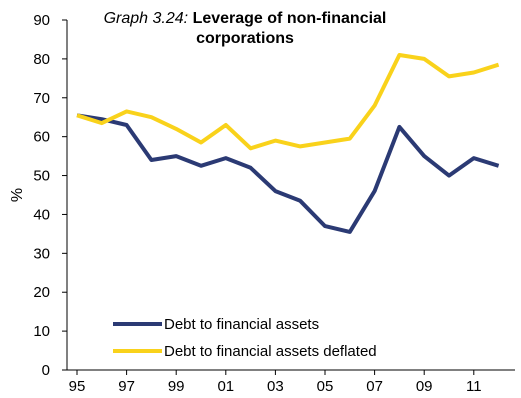 This screenshot has height=398, width=521. Describe the element at coordinates (474, 386) in the screenshot. I see `x-tick-label: 11` at that location.